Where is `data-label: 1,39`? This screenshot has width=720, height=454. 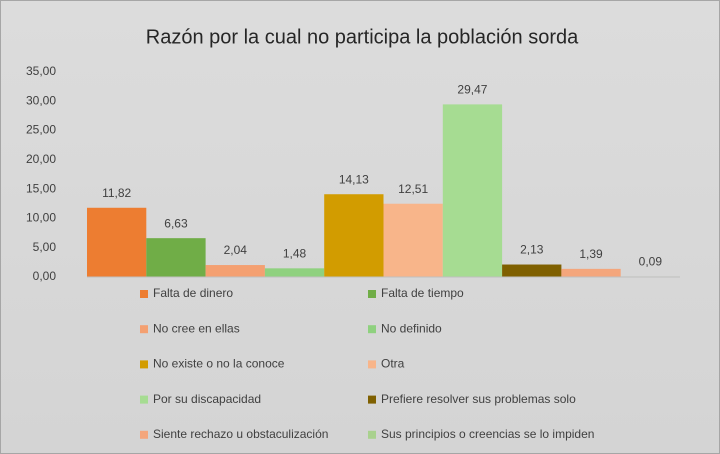 data-label: 1,39 is located at coordinates (591, 254).